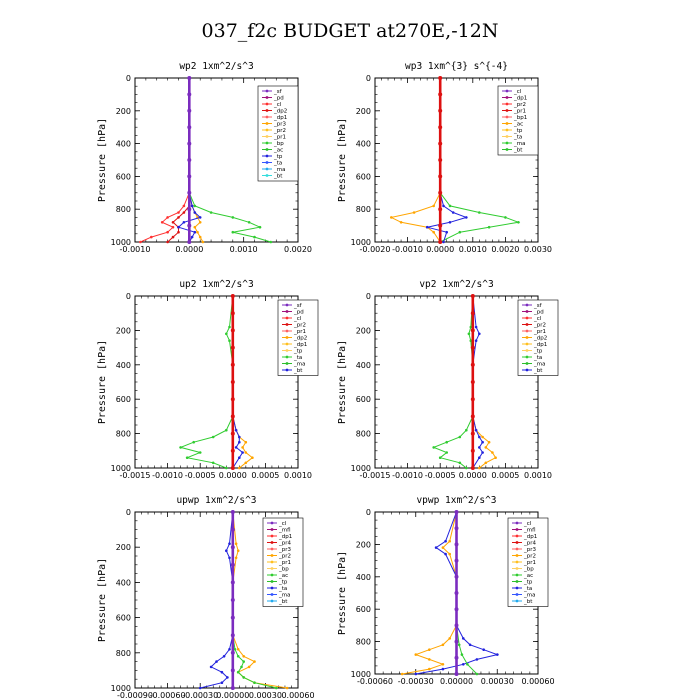 The width and height of the screenshot is (700, 700). What do you see at coordinates (297, 695) in the screenshot?
I see `x-tick-label: 0.00060` at bounding box center [297, 695].